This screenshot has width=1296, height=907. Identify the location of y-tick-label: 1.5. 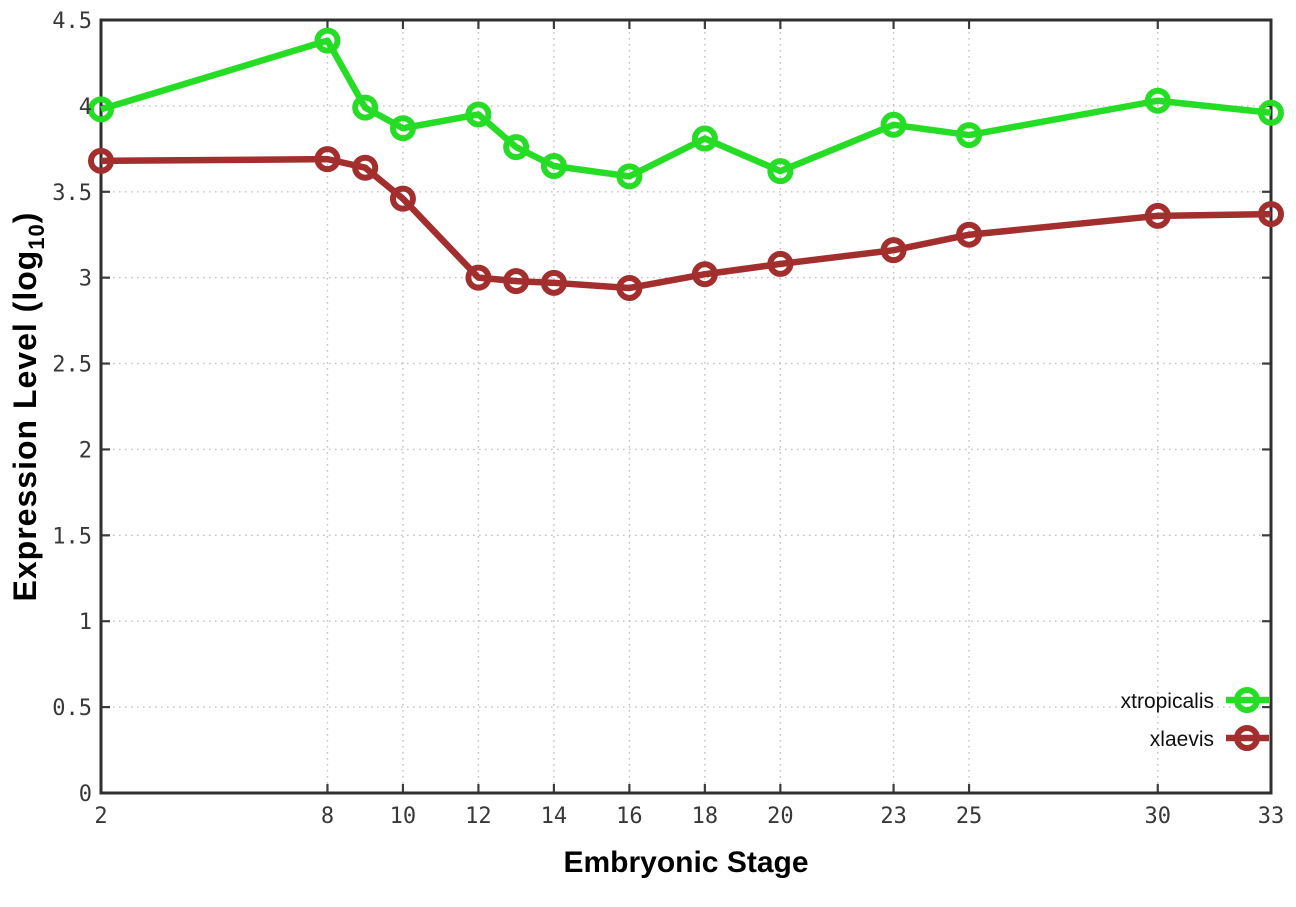
(72, 536).